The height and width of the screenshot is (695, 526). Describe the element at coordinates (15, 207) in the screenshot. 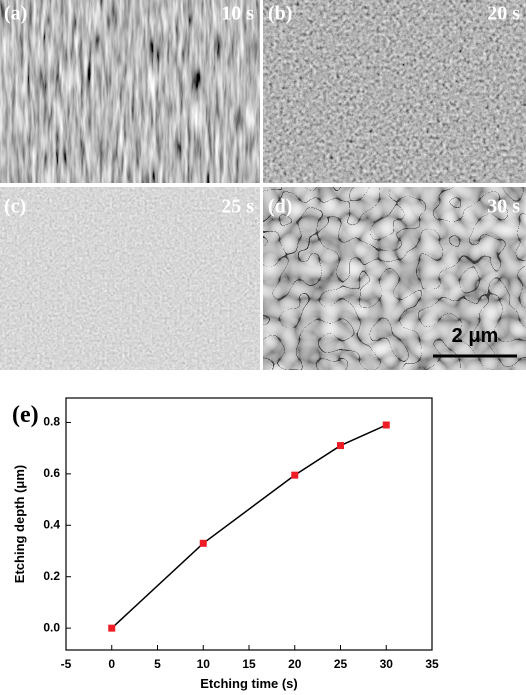

I see `panel-label: (c)` at that location.